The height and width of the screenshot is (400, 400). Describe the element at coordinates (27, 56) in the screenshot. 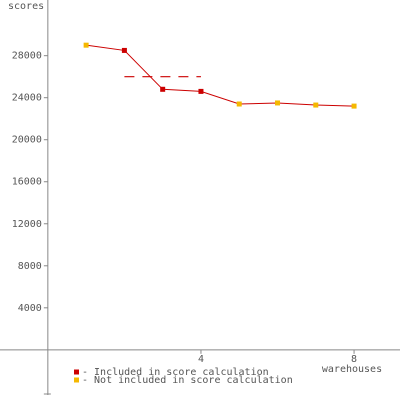

I see `y-tick-label: 28000` at that location.